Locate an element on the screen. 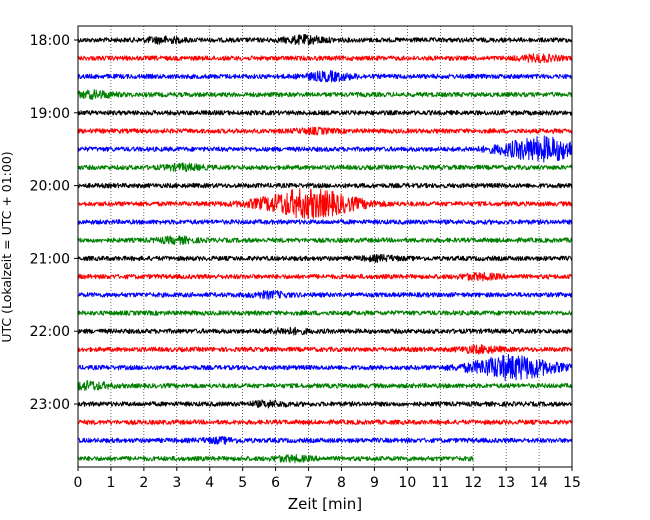 This screenshot has width=650, height=520. y-axis: 18:00 19:00 20:00 21:00 22:00 23:00 is located at coordinates (54, 223).